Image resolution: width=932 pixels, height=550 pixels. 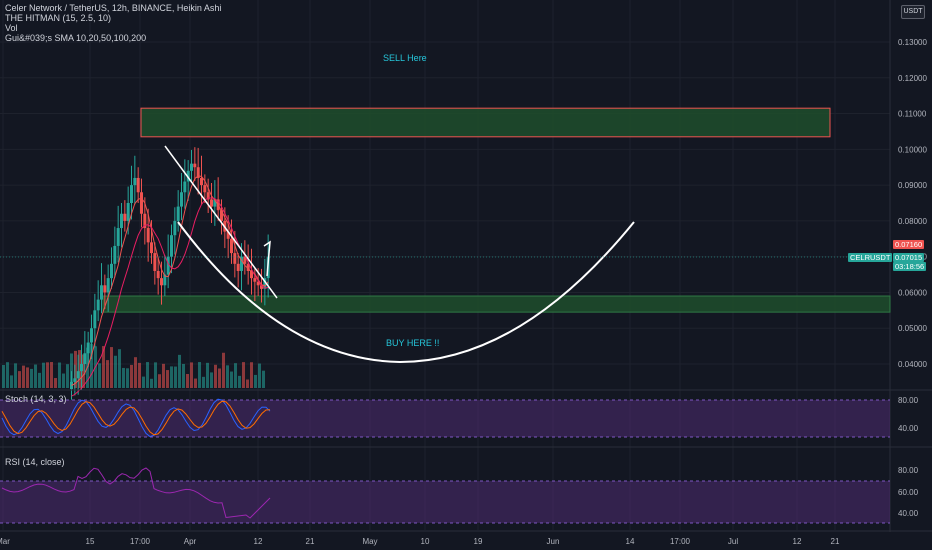 I want to click on time-tick-label: 10, so click(x=425, y=541).